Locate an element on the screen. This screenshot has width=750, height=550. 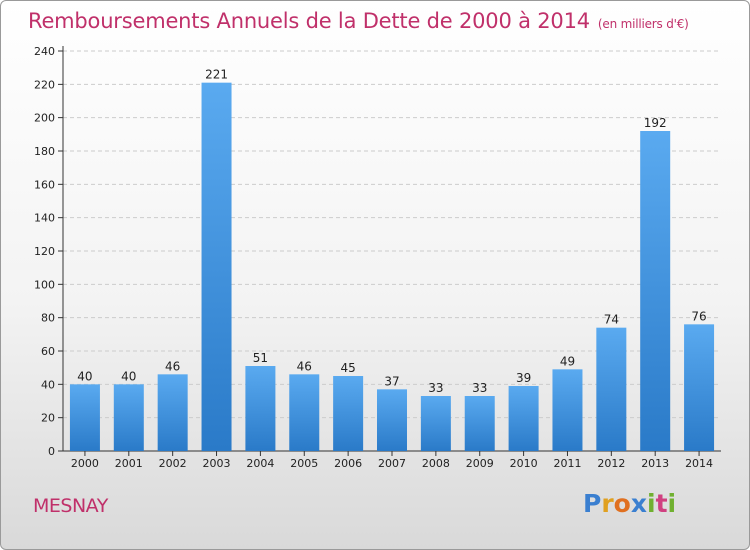
y-tick-label: 240 is located at coordinates (44, 51).